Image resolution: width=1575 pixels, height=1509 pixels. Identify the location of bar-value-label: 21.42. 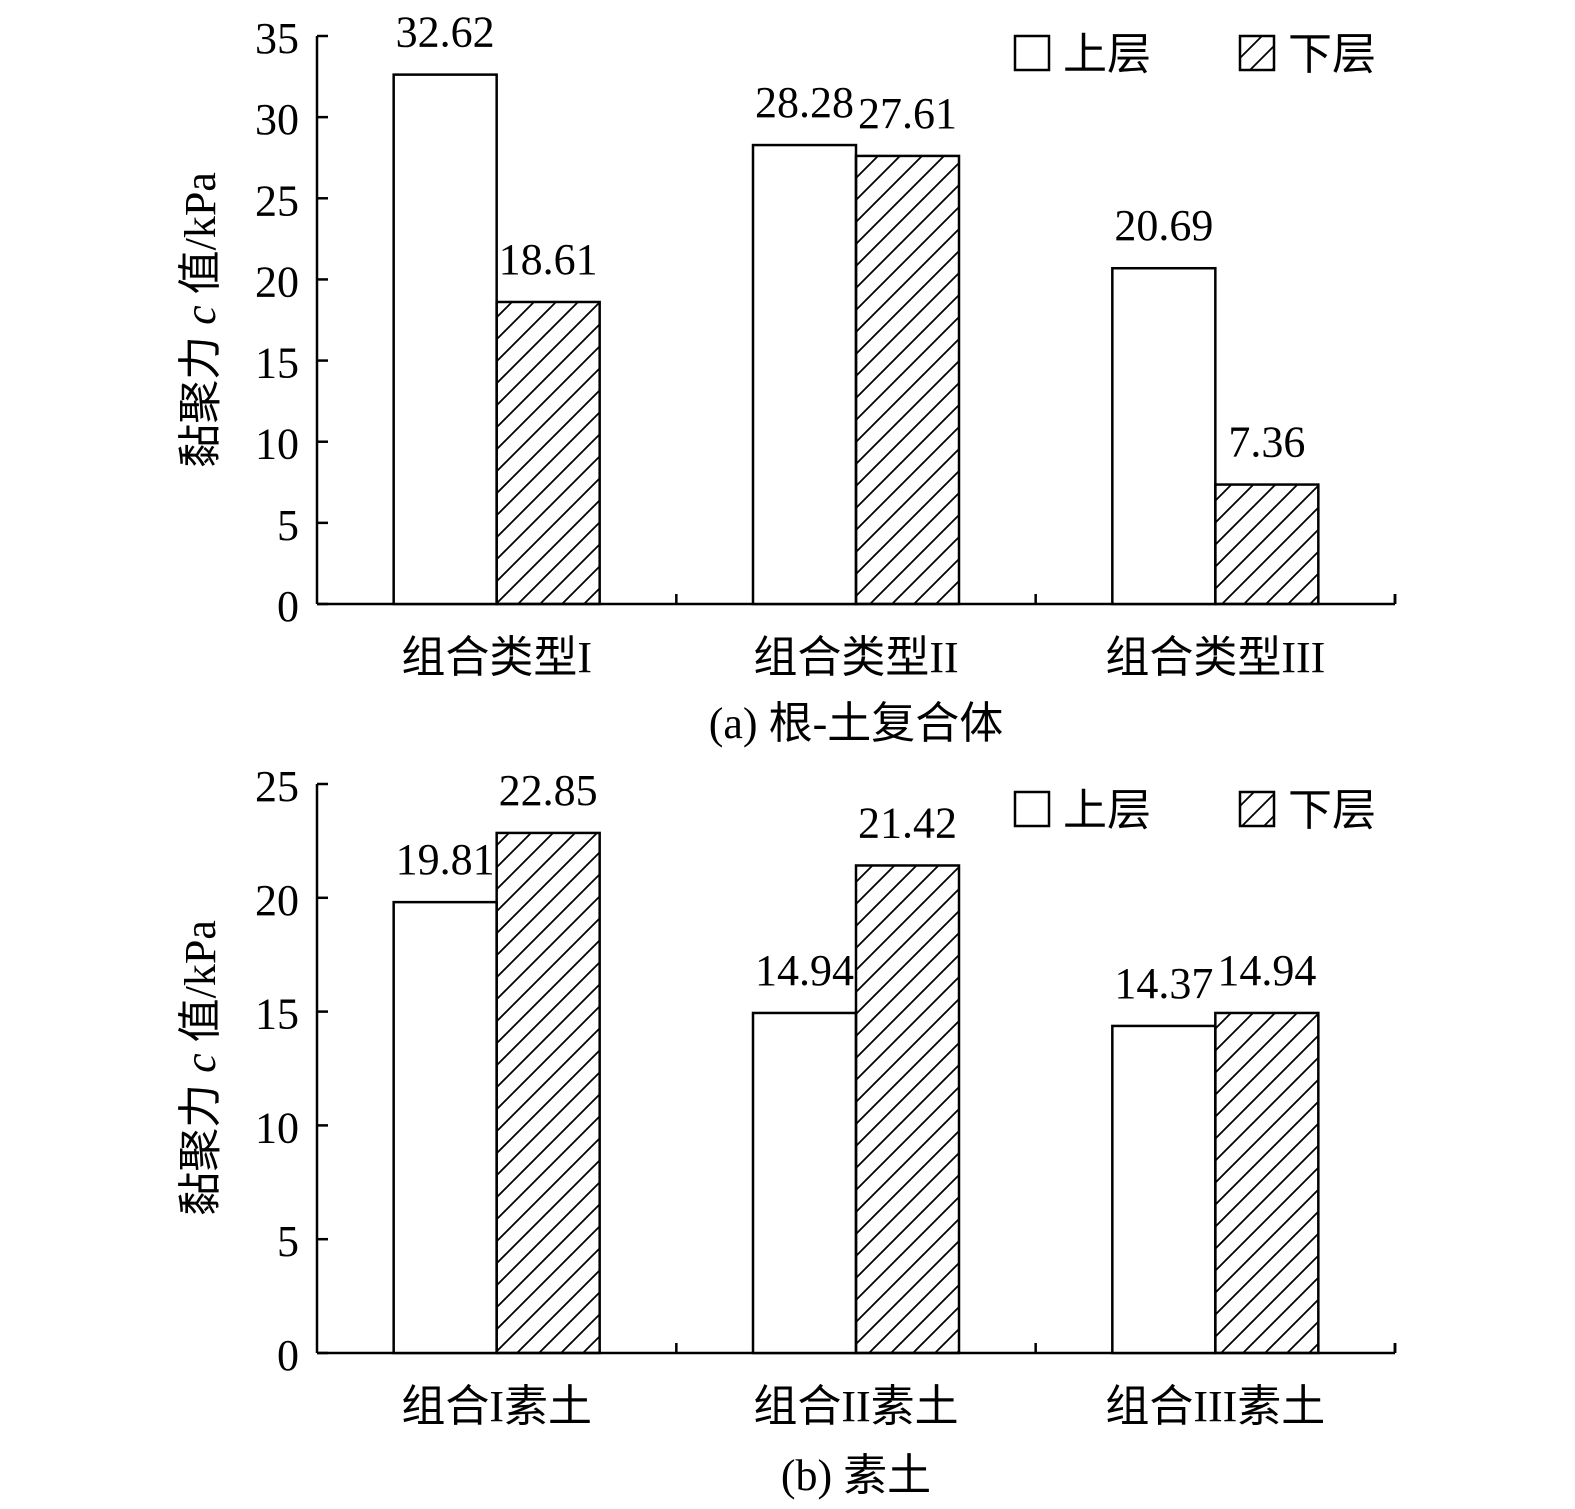
(907, 822).